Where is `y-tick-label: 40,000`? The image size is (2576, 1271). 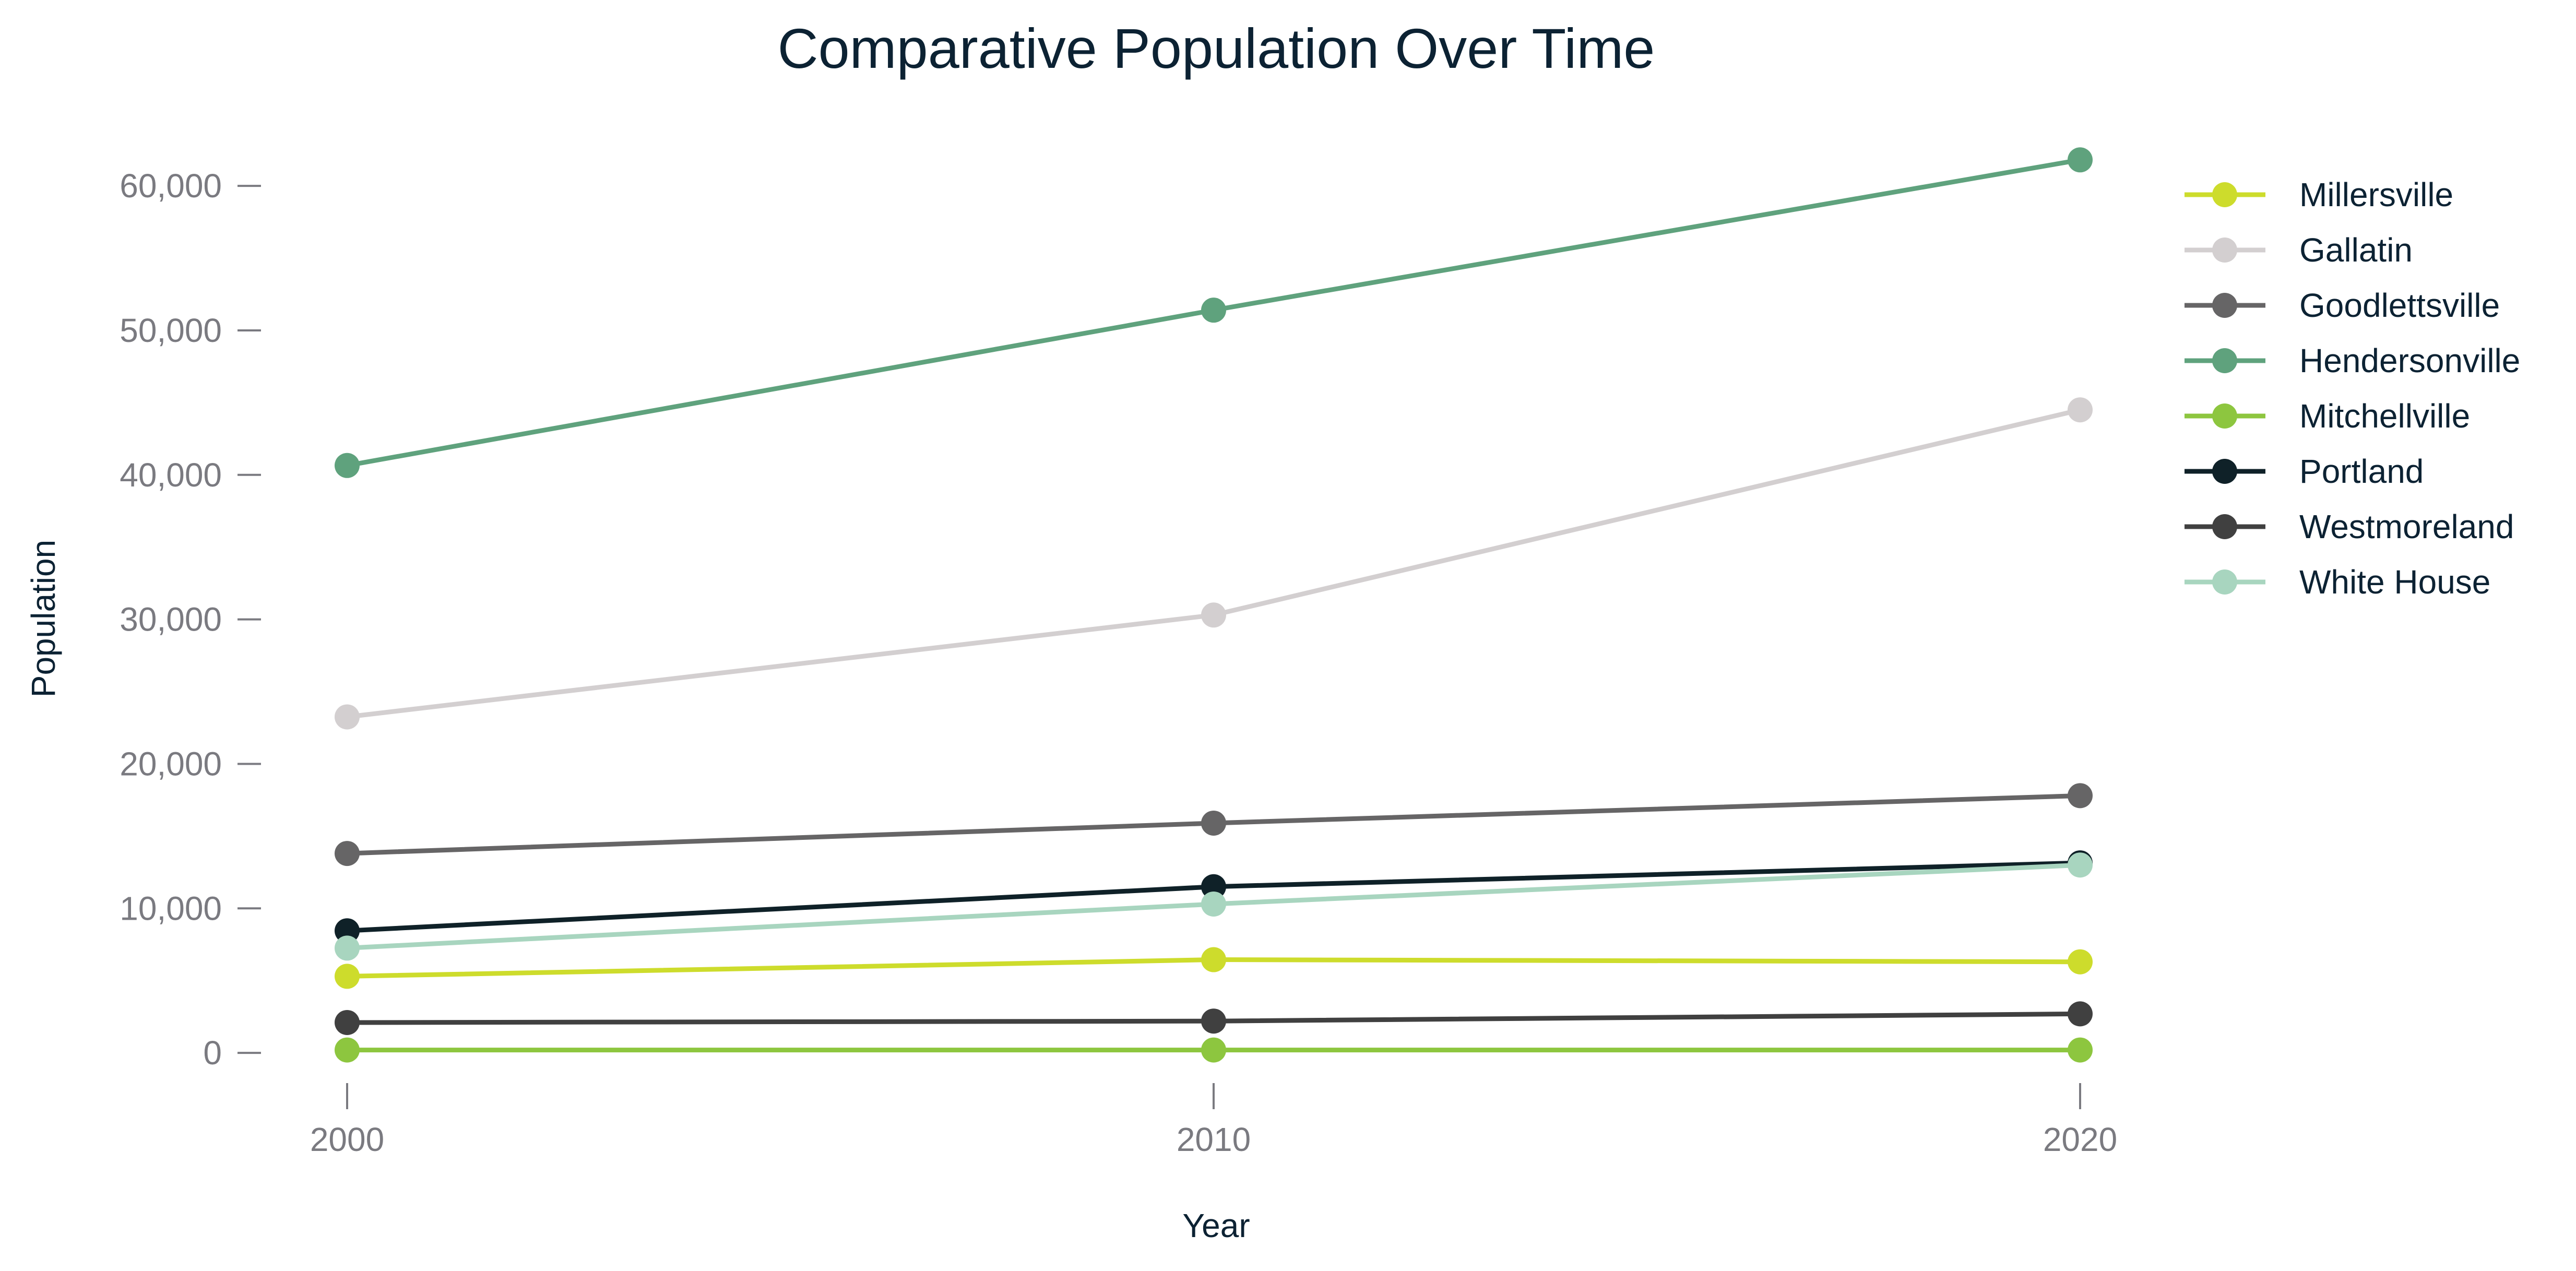
y-tick-label: 40,000 is located at coordinates (171, 475).